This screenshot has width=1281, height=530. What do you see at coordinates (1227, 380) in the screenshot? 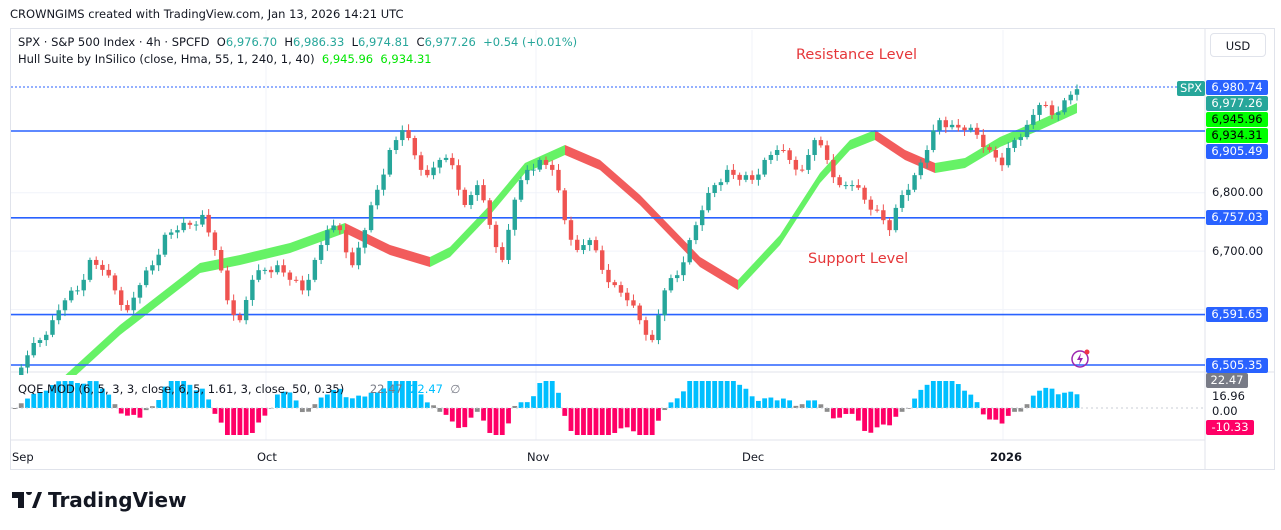
I see `qqe-tag: 22.47` at bounding box center [1227, 380].